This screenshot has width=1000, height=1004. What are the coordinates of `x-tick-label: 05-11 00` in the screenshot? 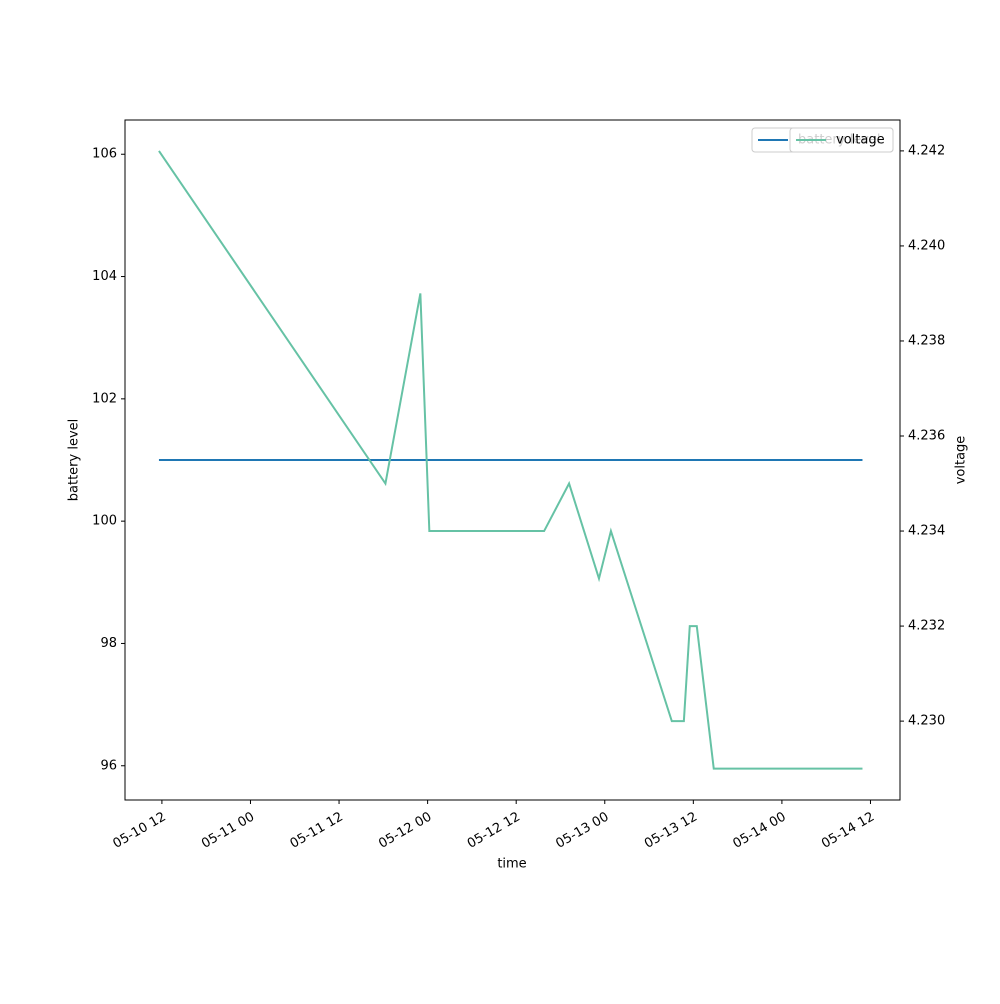 It's located at (228, 831).